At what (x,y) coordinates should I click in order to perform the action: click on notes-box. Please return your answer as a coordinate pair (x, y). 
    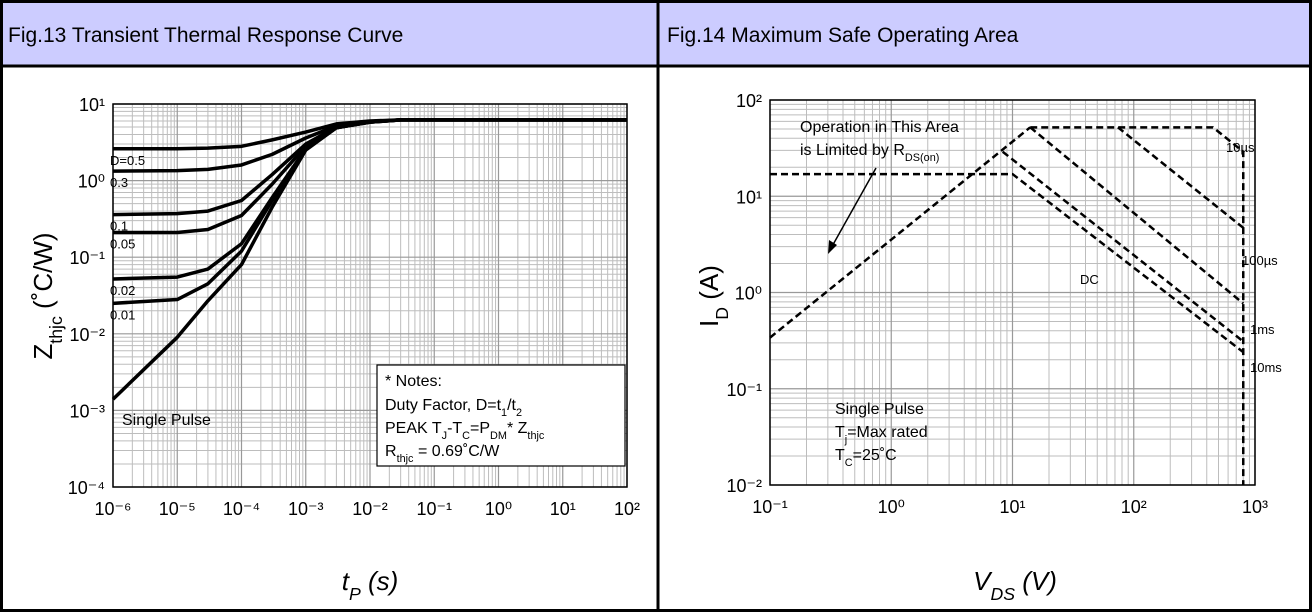
    Looking at the image, I should click on (501, 415).